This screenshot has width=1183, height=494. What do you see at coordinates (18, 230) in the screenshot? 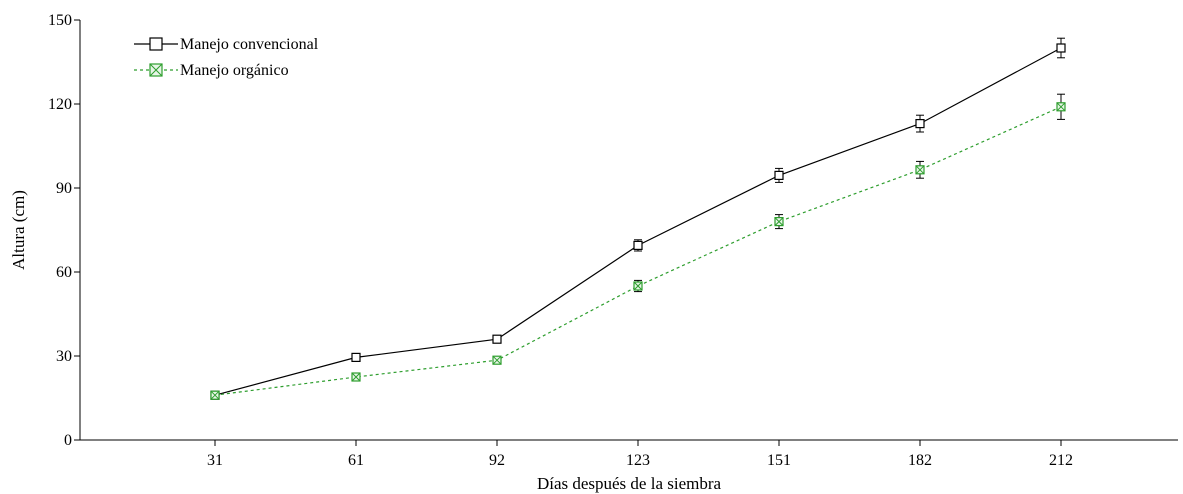
I see `y-axis-label: Altura (cm)` at bounding box center [18, 230].